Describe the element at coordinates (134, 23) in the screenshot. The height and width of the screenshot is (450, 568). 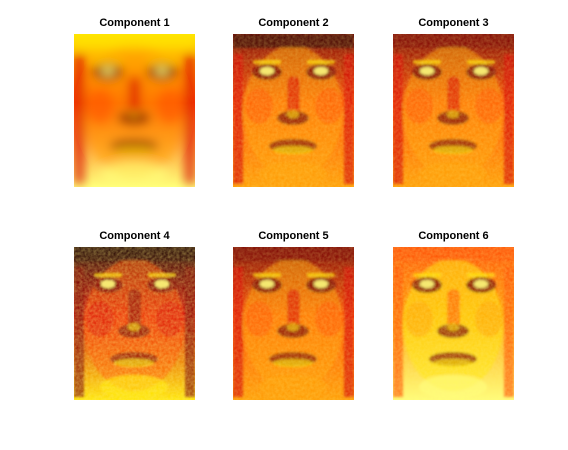
I see `panel-title: Component 1` at that location.